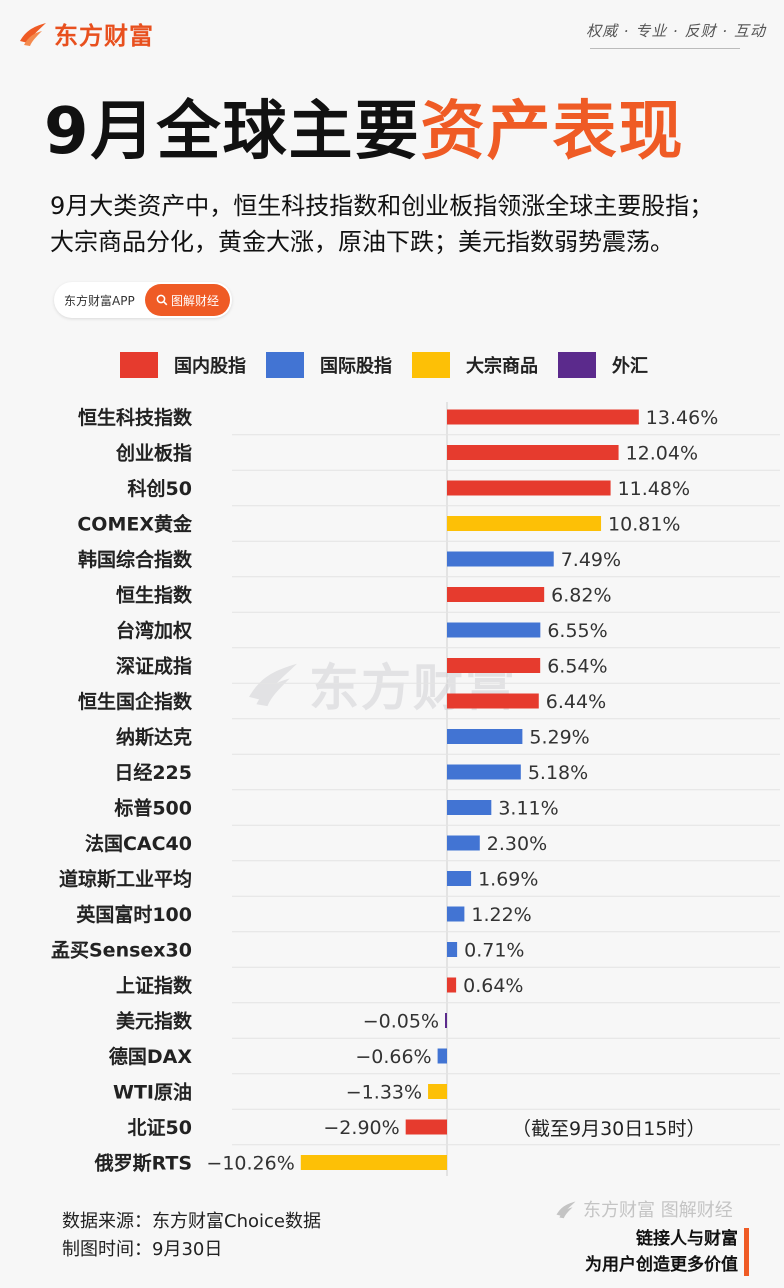 This screenshot has width=784, height=1288. I want to click on value-label: −1.33%, so click(384, 1093).